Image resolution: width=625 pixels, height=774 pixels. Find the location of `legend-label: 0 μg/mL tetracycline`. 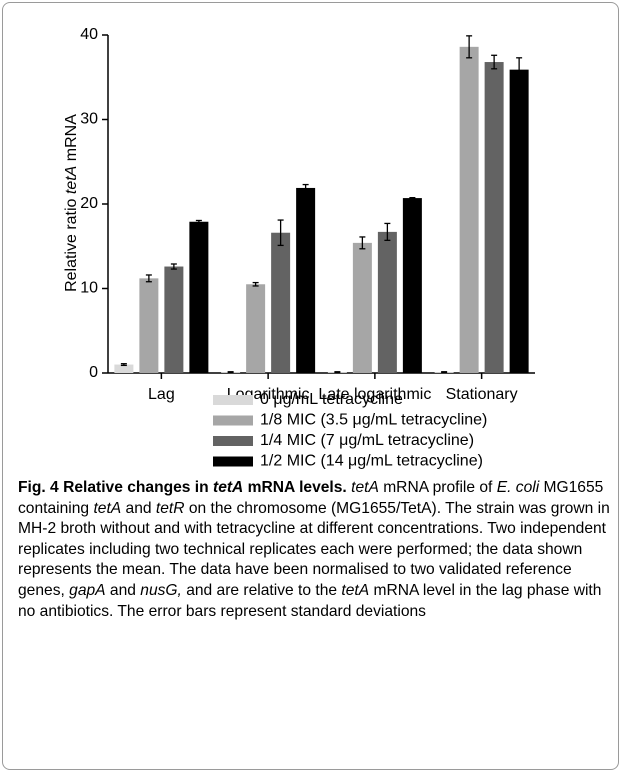

legend-label: 0 μg/mL tetracycline is located at coordinates (331, 399).